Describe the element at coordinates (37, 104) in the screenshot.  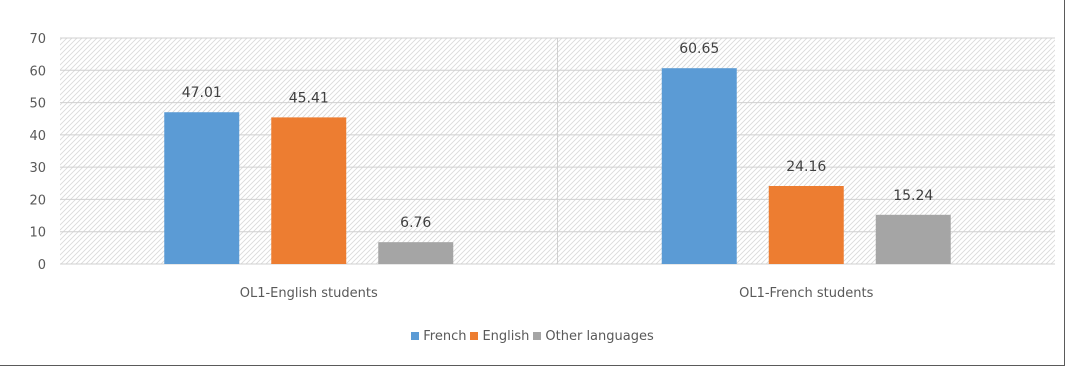
I see `y-tick-label: 50` at that location.